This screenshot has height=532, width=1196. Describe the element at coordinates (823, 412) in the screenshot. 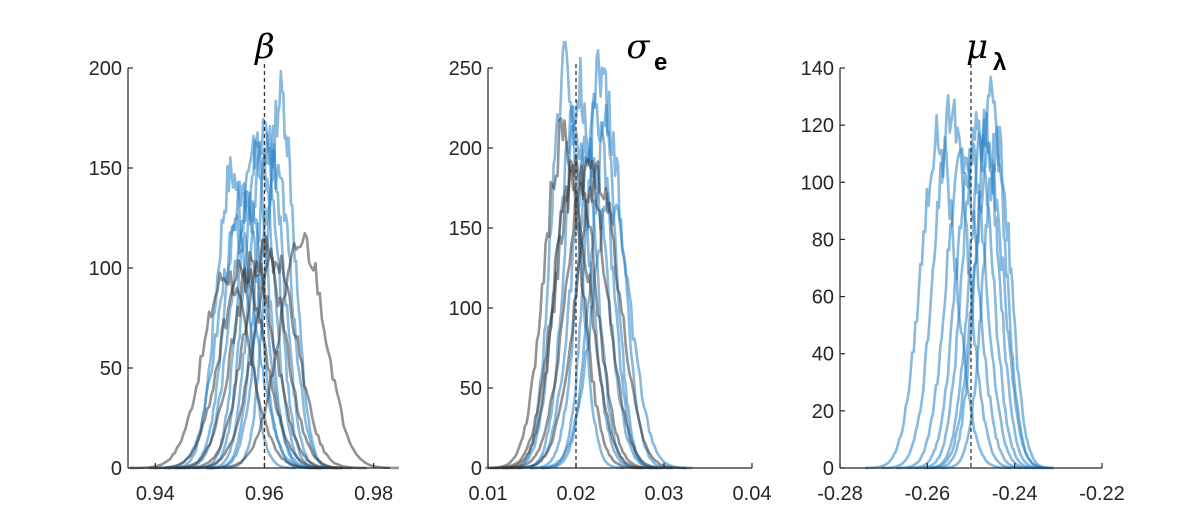

I see `y-tick-label: 20` at that location.